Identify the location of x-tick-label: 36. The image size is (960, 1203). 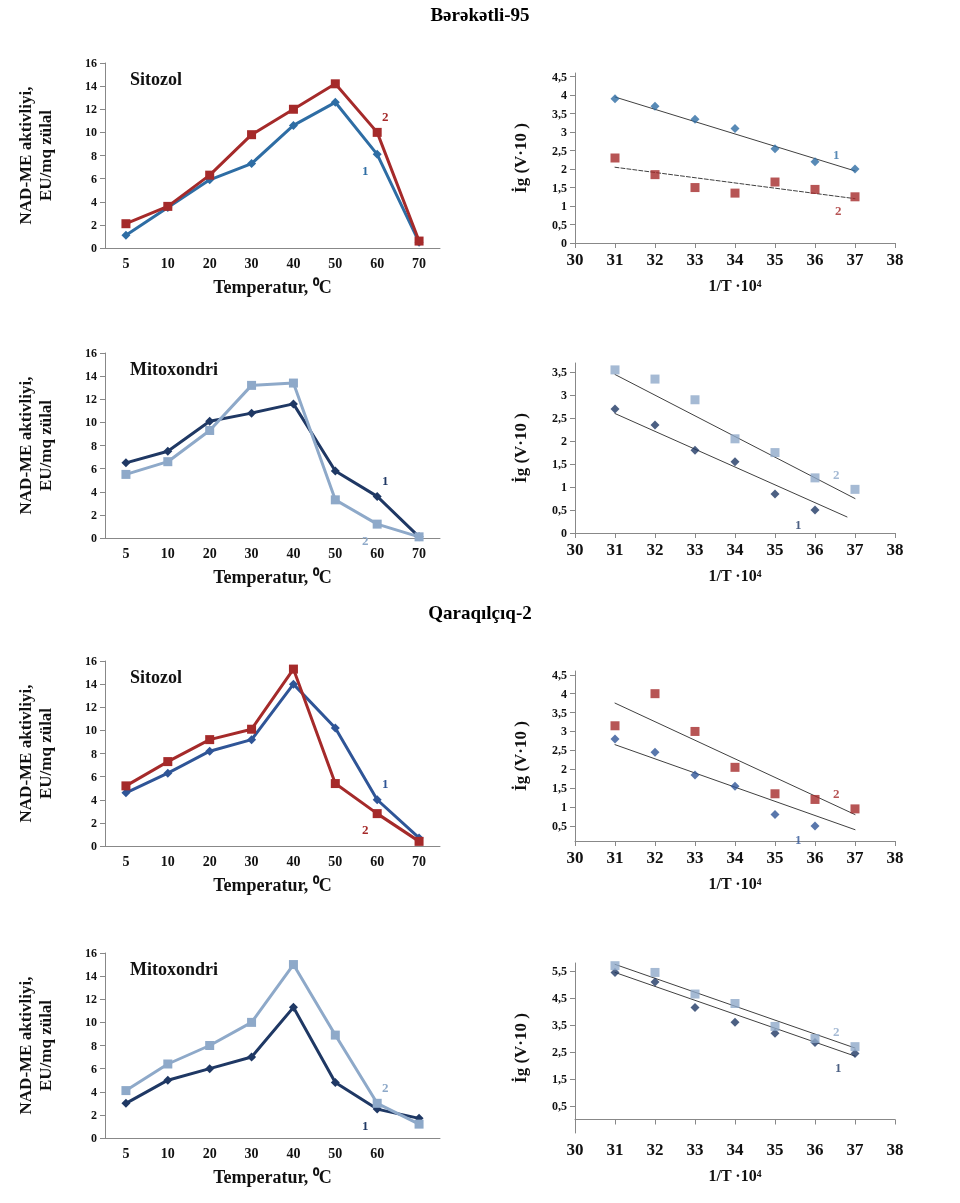
(815, 857).